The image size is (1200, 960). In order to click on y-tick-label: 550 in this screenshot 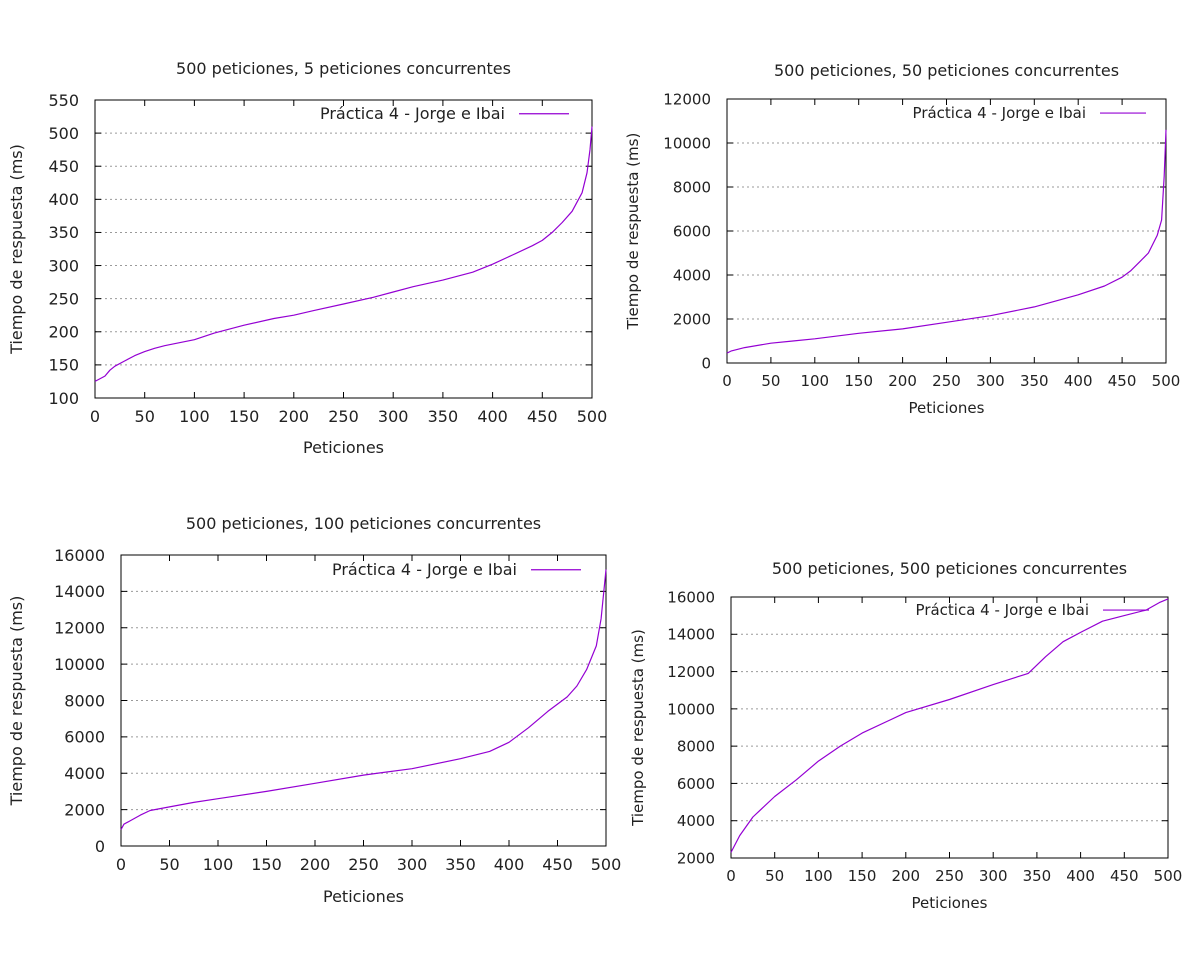, I will do `click(63, 100)`.